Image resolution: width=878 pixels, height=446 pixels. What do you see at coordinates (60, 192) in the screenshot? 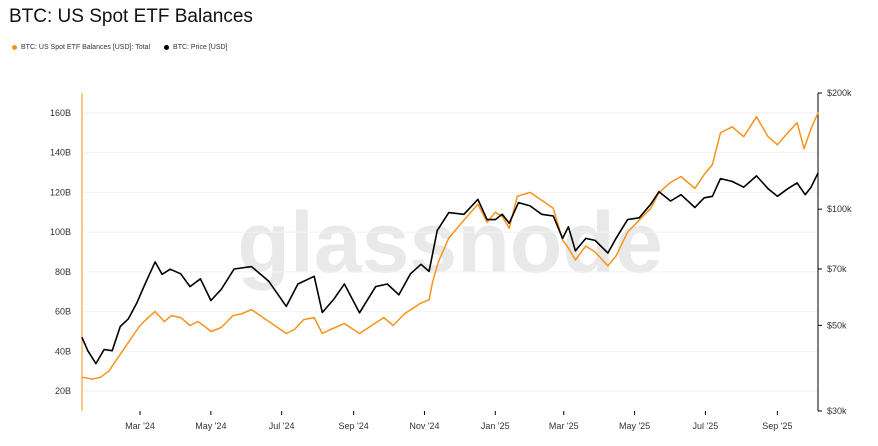
I see `left-y-tick-label: 120B` at bounding box center [60, 192].